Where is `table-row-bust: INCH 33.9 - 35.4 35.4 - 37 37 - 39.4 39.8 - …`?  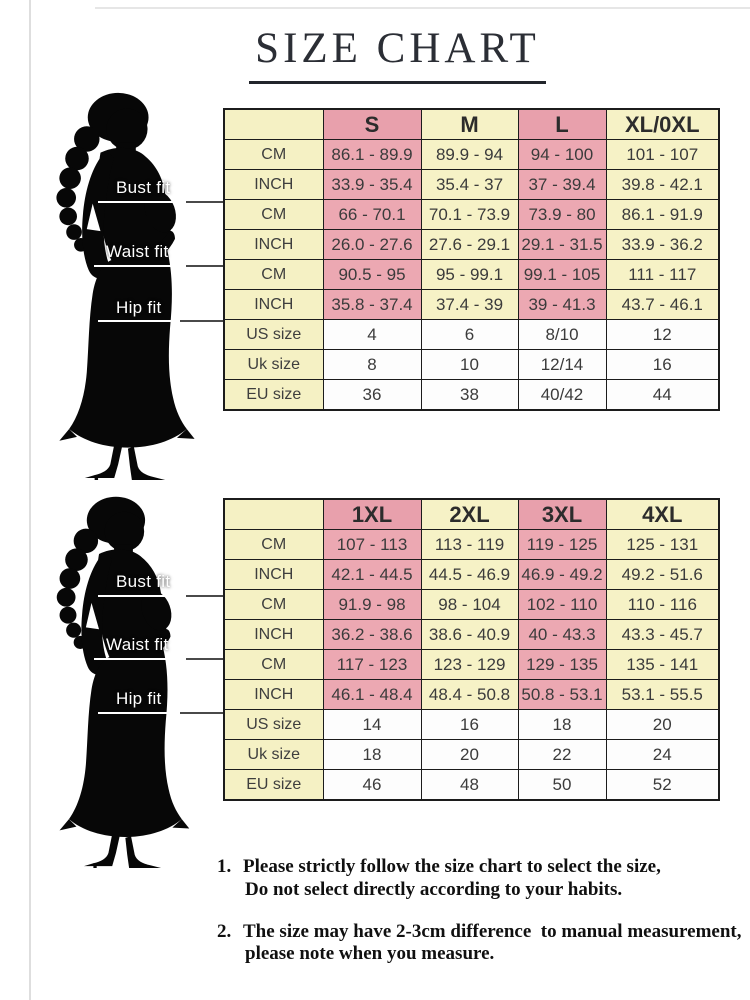 table-row-bust: INCH 33.9 - 35.4 35.4 - 37 37 - 39.4 39.8 - … is located at coordinates (471, 184).